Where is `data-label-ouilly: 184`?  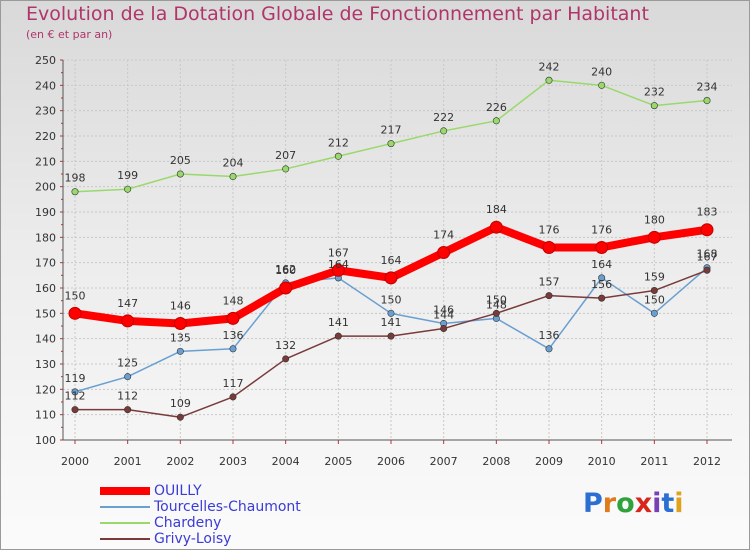 data-label-ouilly: 184 is located at coordinates (496, 209).